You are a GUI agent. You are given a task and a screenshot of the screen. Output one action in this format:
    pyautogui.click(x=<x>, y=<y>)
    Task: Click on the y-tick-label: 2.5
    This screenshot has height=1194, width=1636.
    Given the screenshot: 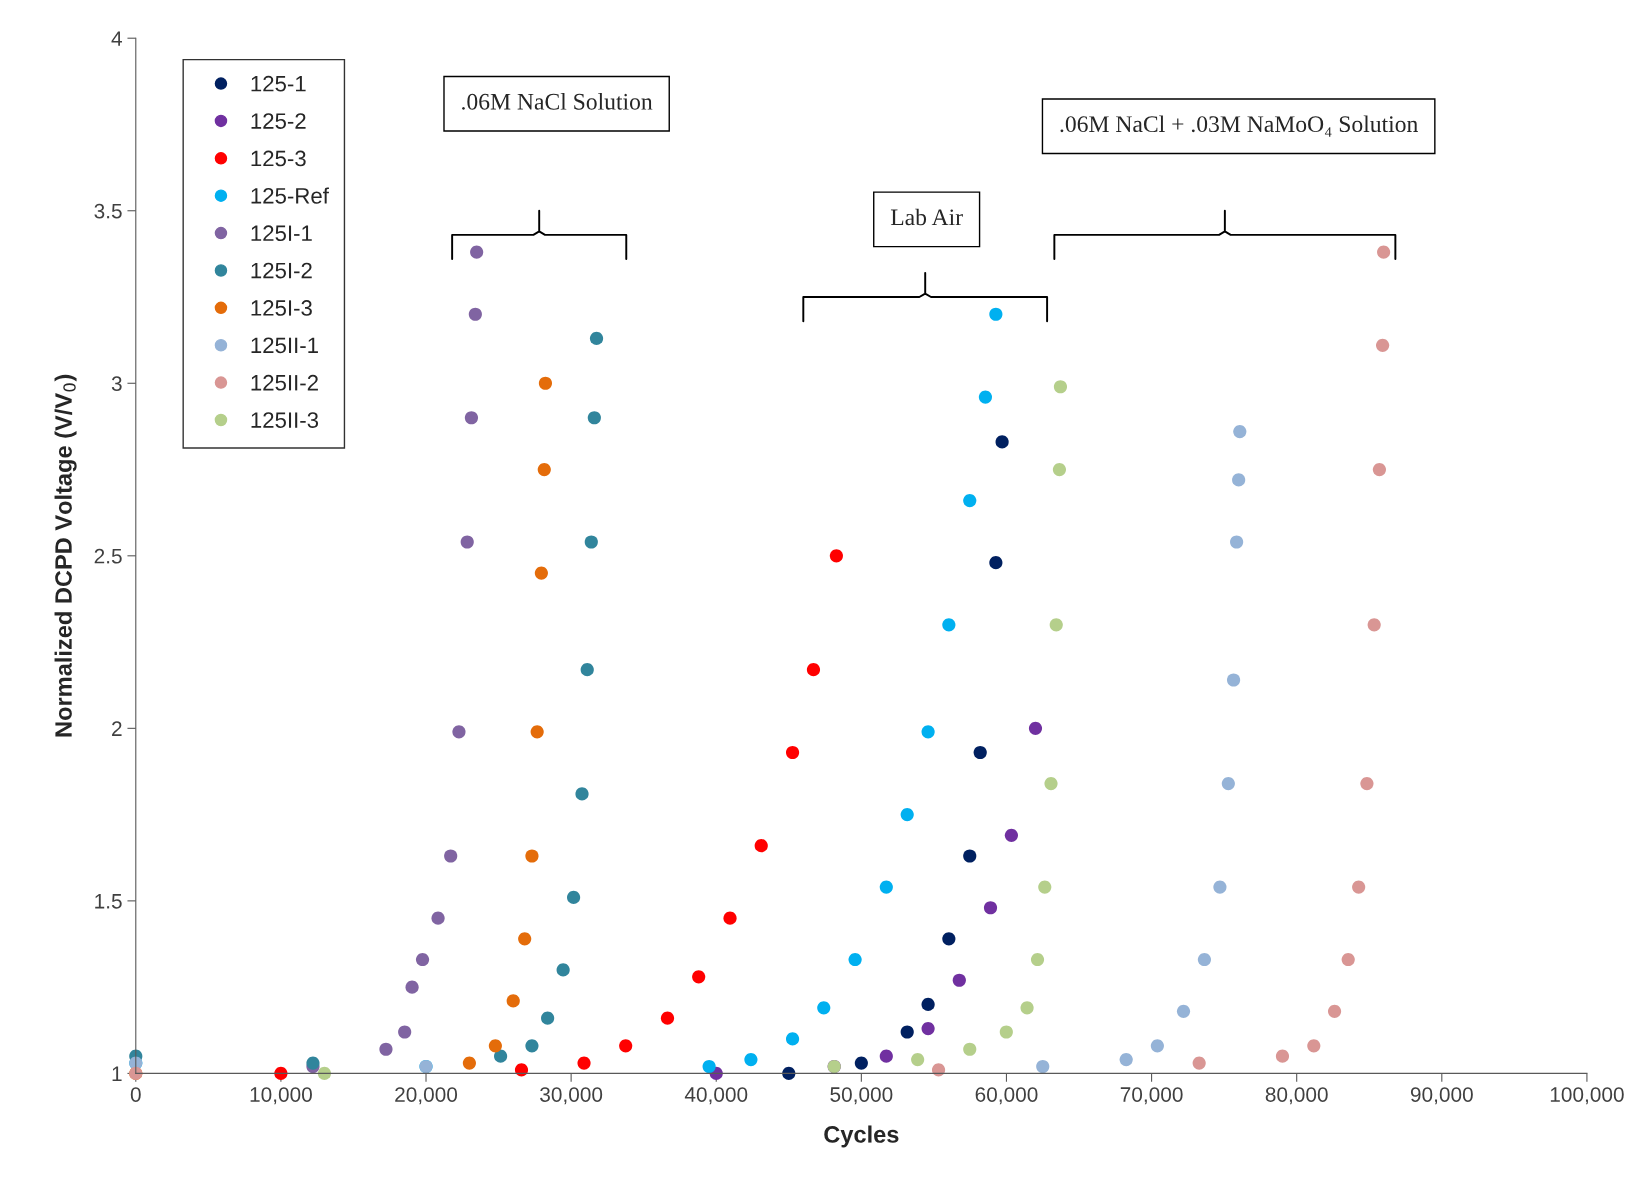 What is the action you would take?
    pyautogui.click(x=108, y=556)
    